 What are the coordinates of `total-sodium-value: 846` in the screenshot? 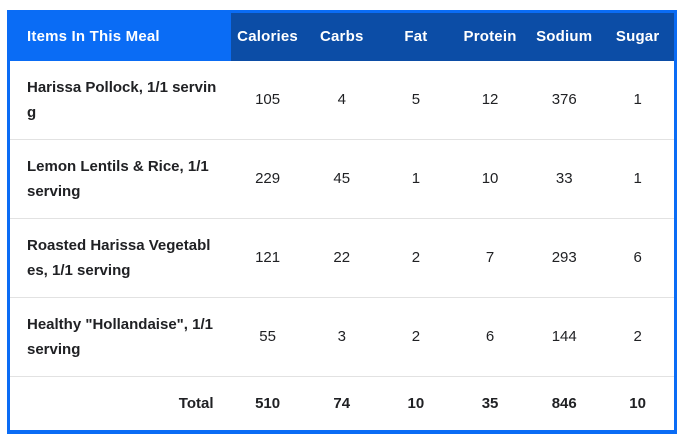 It's located at (564, 403).